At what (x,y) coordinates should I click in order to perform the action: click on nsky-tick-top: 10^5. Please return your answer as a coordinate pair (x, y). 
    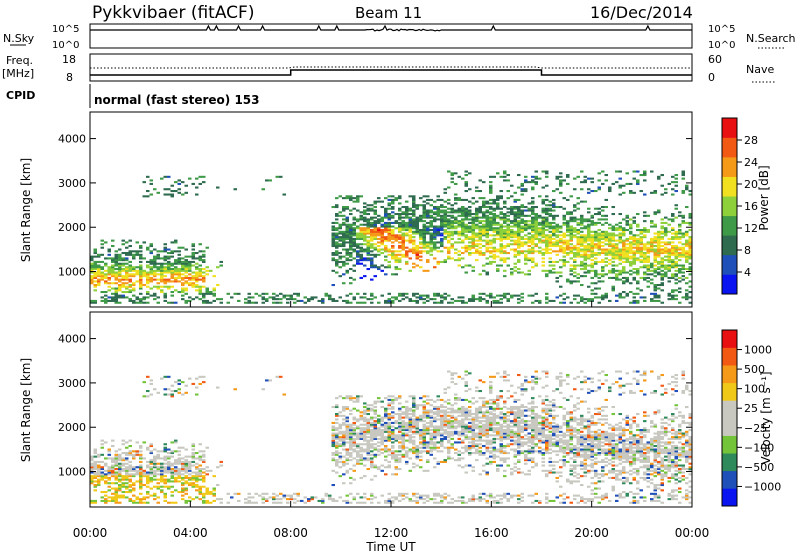
    Looking at the image, I should click on (65, 29).